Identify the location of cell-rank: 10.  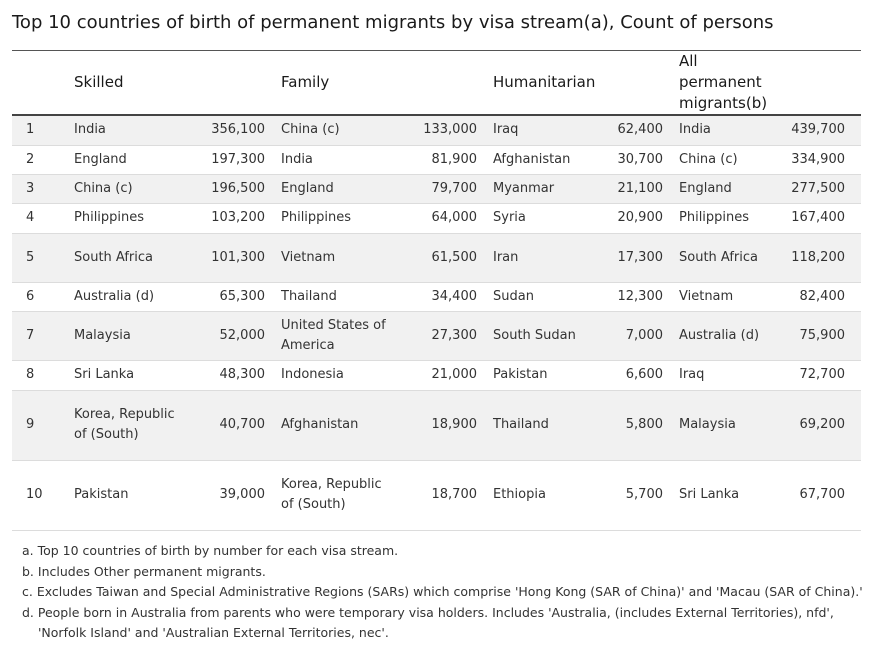
(34, 494).